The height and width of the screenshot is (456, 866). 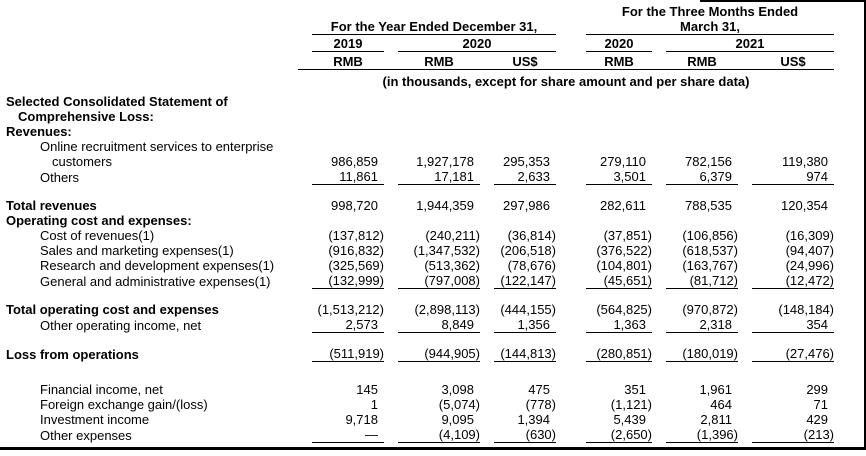 What do you see at coordinates (82, 161) in the screenshot?
I see `row-label: customers` at bounding box center [82, 161].